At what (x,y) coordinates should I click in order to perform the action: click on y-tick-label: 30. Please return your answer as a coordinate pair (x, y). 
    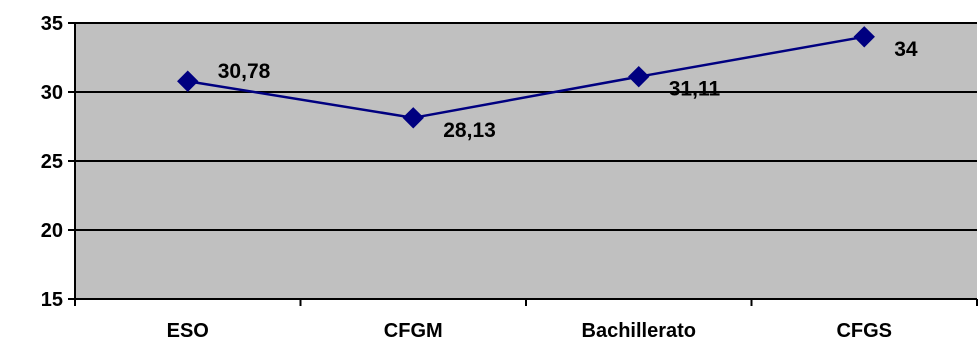
    Looking at the image, I should click on (52, 93).